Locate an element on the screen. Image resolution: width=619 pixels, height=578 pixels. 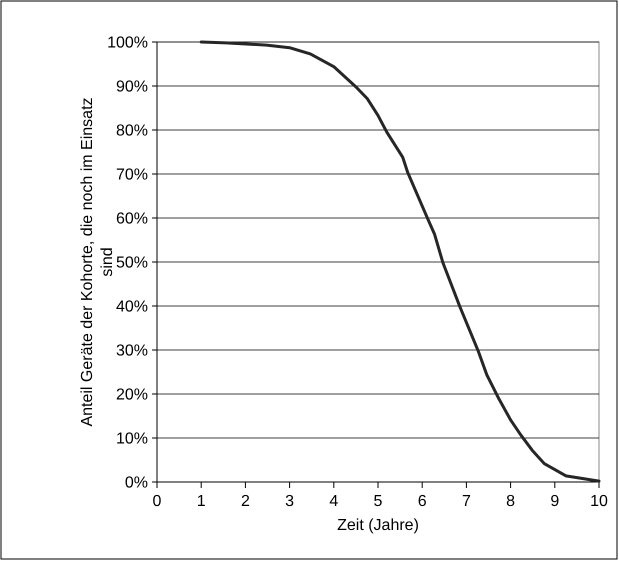
y-tick-label: 0% is located at coordinates (136, 483).